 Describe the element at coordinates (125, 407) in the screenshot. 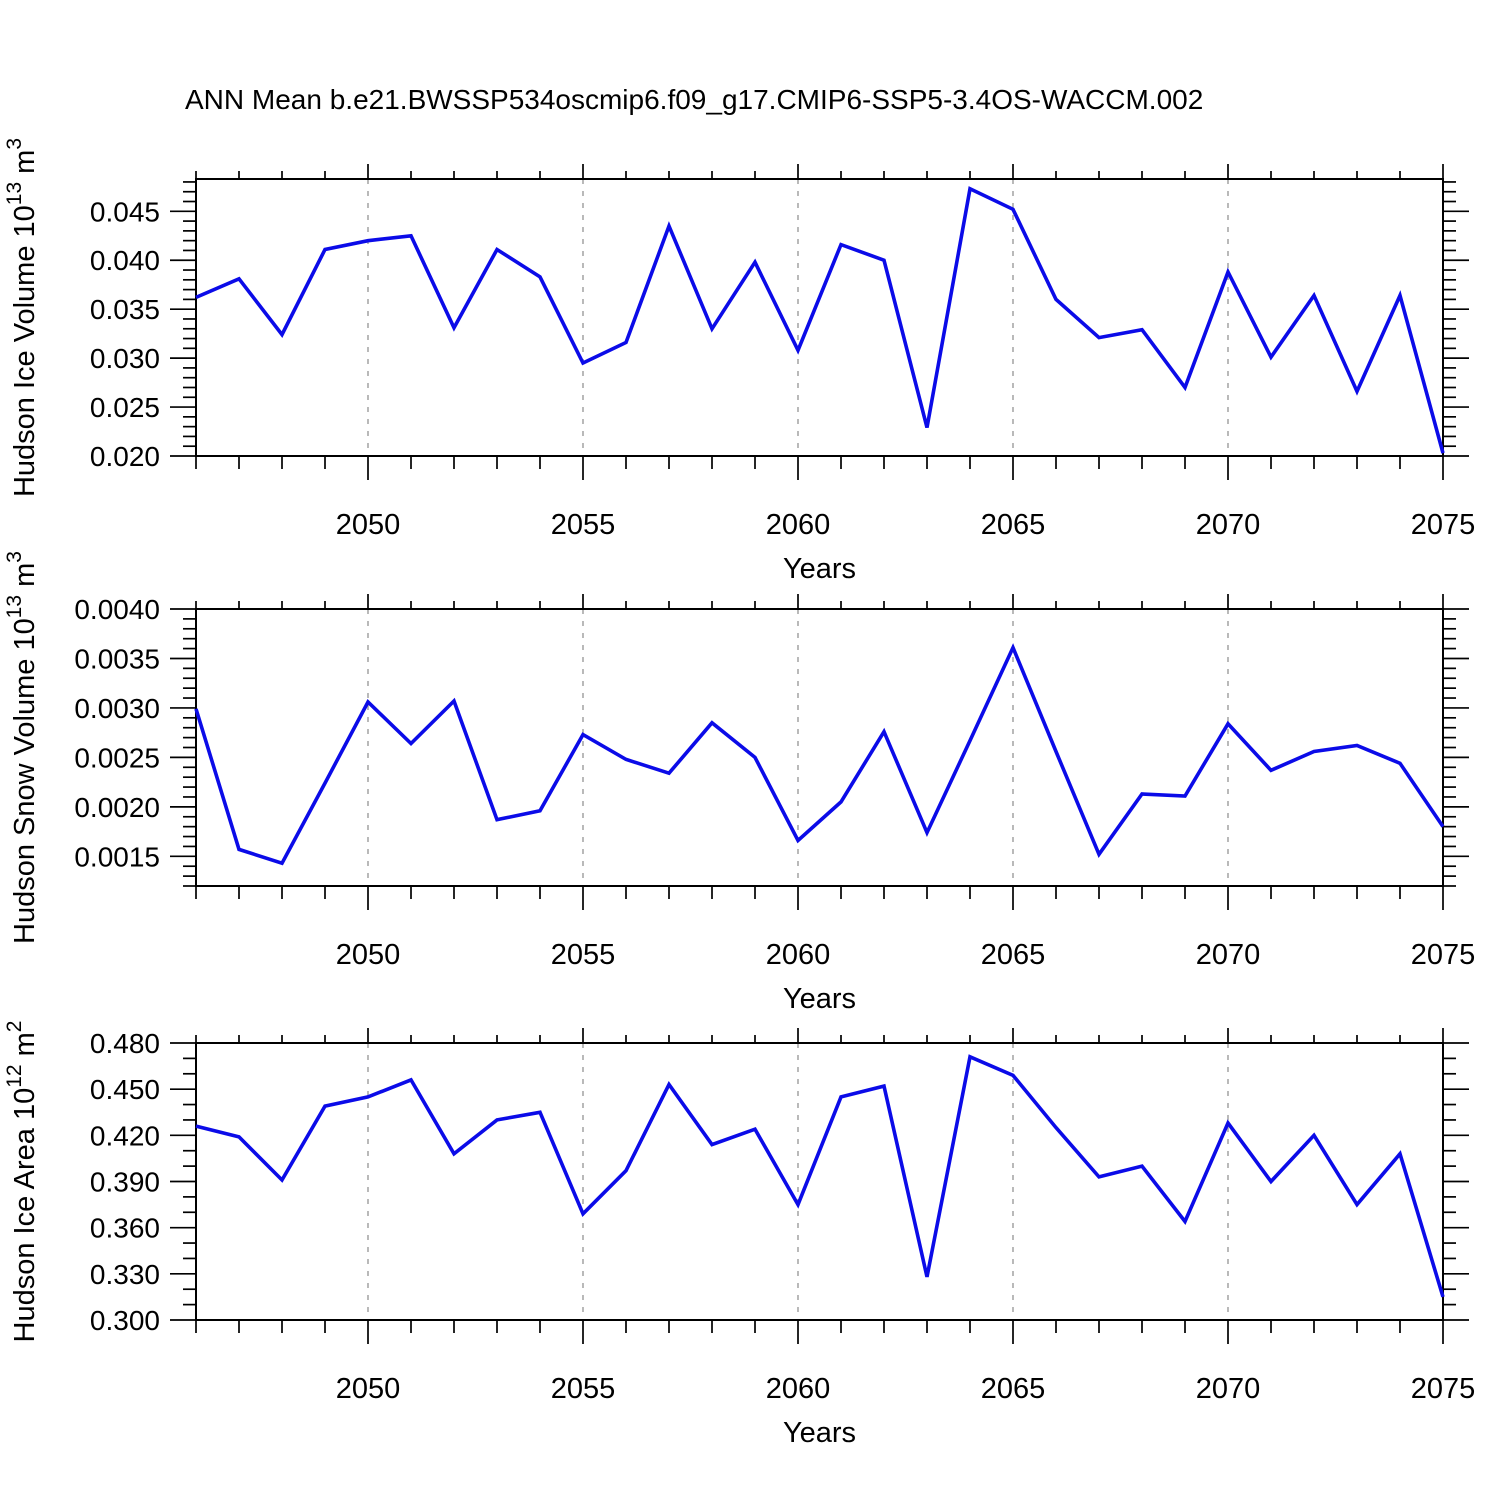

I see `y-tick-label: 0.025` at that location.